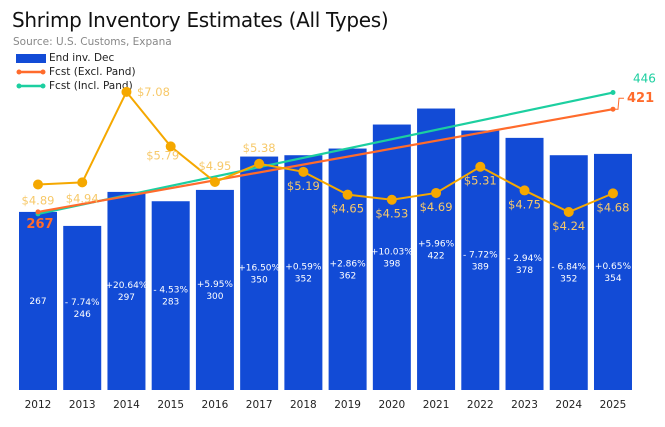 Image resolution: width=665 pixels, height=427 pixels. I want to click on x-tick-label: 2018, so click(303, 405).